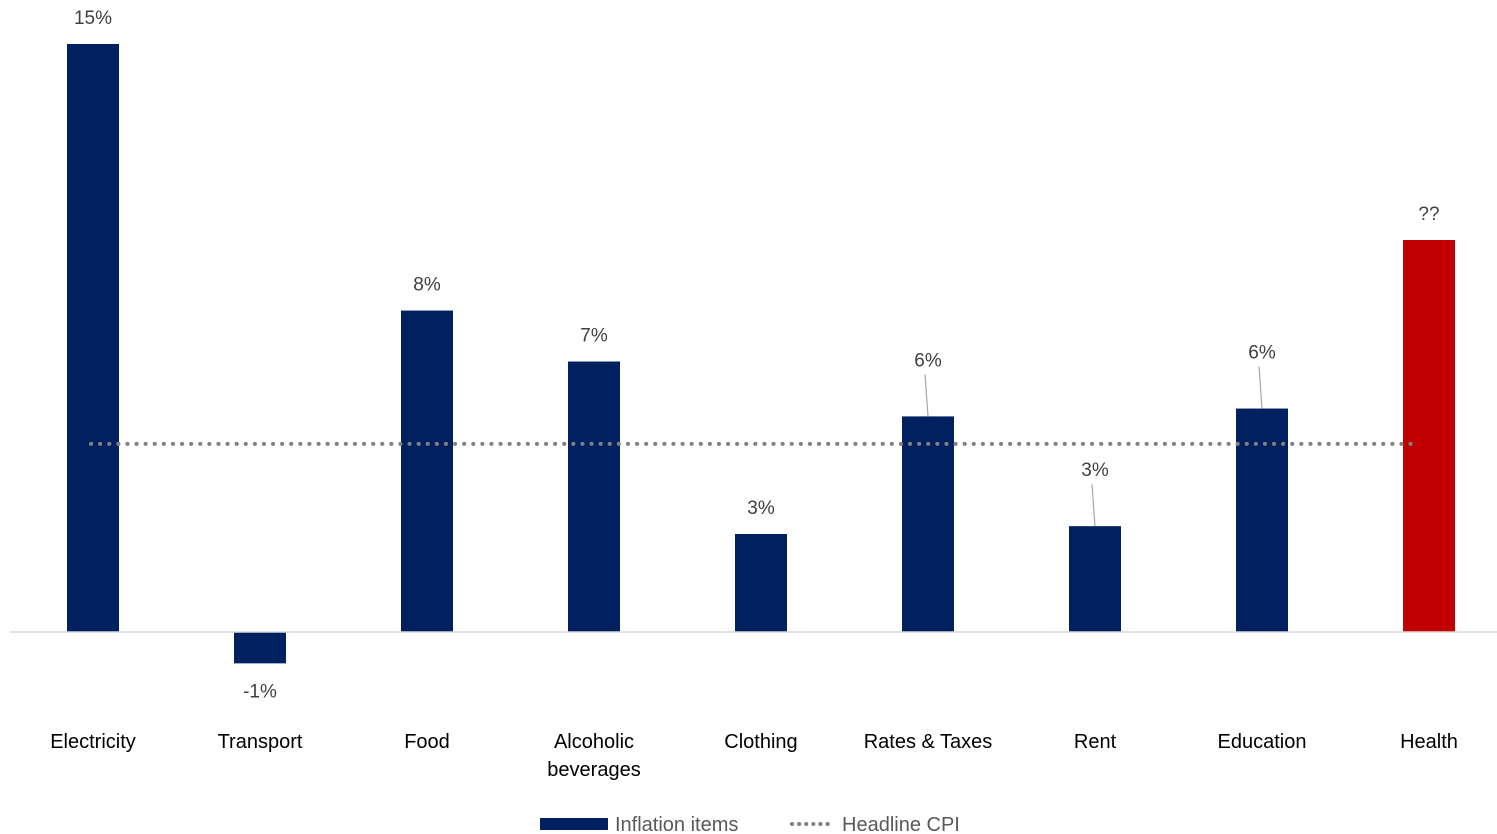 This screenshot has width=1497, height=834. I want to click on category-label: Clothing, so click(760, 742).